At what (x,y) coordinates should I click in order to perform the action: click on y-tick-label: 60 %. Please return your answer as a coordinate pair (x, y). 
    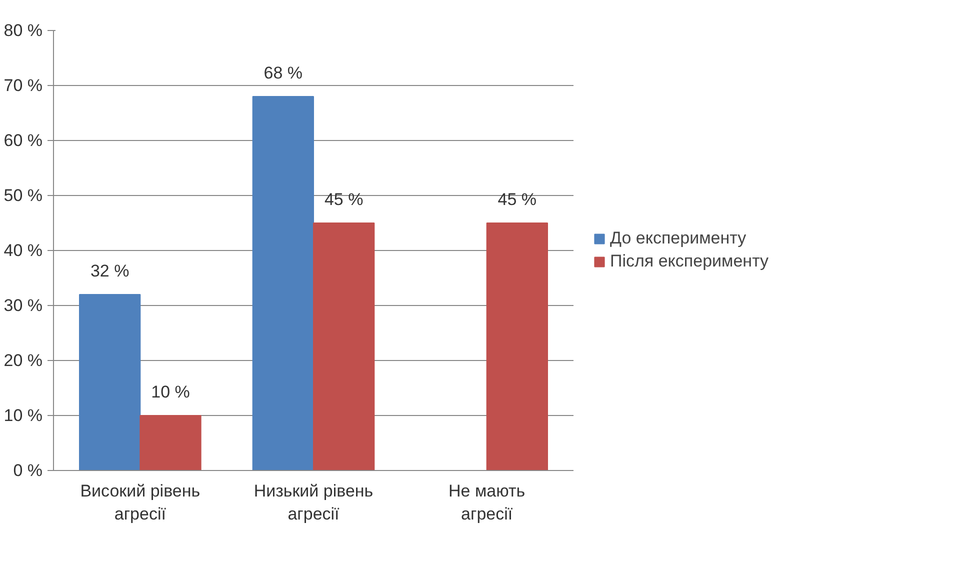
    Looking at the image, I should click on (23, 140).